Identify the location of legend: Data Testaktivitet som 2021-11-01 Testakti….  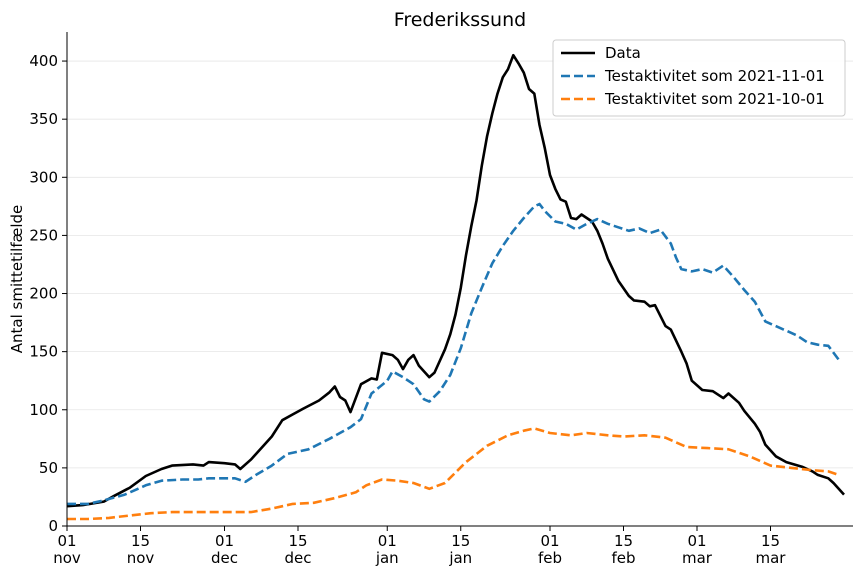
(699, 78).